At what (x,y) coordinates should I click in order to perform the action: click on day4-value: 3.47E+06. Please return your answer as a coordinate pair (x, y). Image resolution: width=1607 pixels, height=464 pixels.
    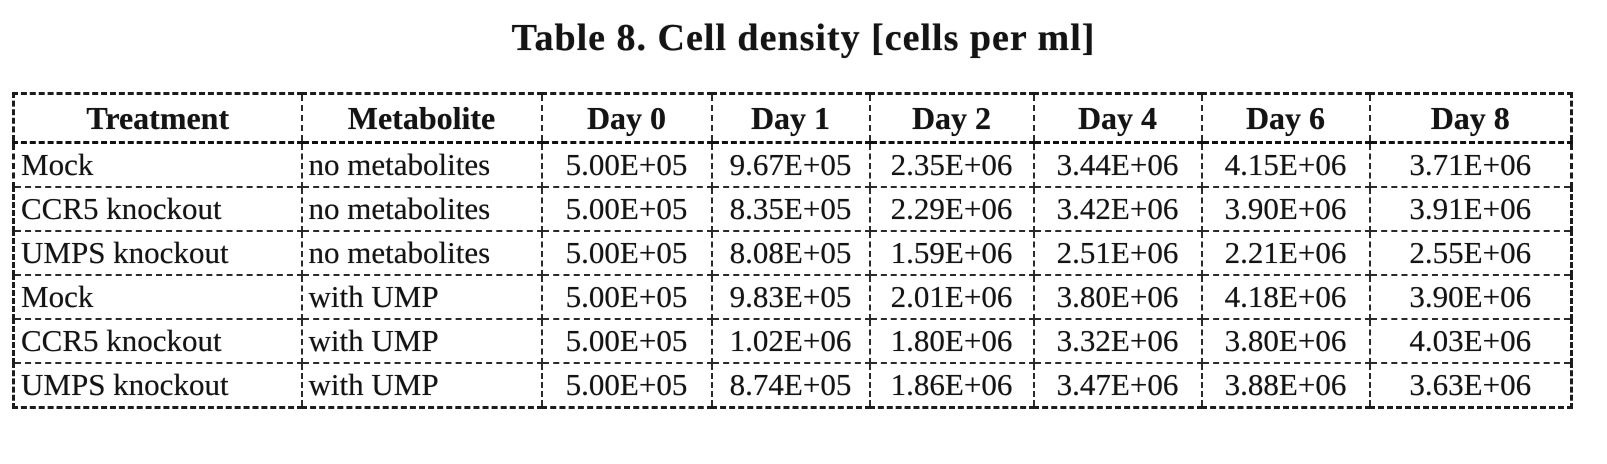
    Looking at the image, I should click on (1117, 385).